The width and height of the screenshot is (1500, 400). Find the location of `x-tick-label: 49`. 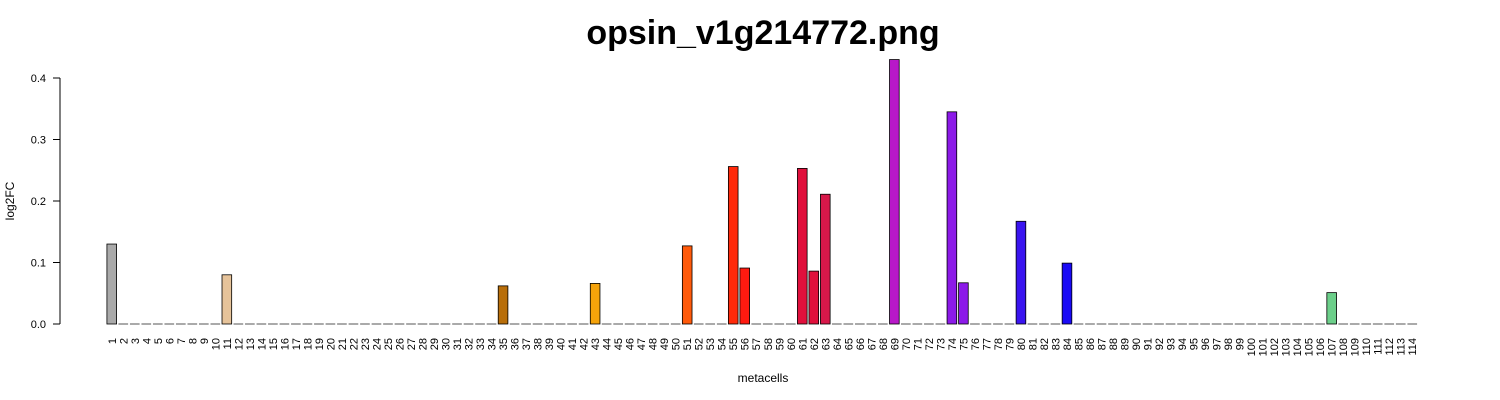

x-tick-label: 49 is located at coordinates (665, 344).